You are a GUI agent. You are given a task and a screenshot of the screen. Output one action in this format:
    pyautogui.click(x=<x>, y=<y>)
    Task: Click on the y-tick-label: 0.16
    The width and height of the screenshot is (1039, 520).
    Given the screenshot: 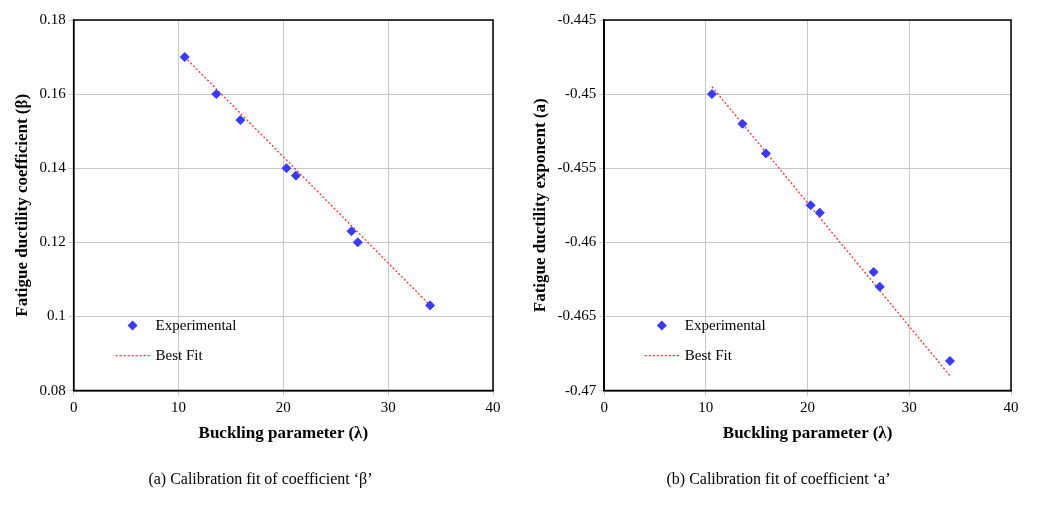 What is the action you would take?
    pyautogui.click(x=53, y=93)
    